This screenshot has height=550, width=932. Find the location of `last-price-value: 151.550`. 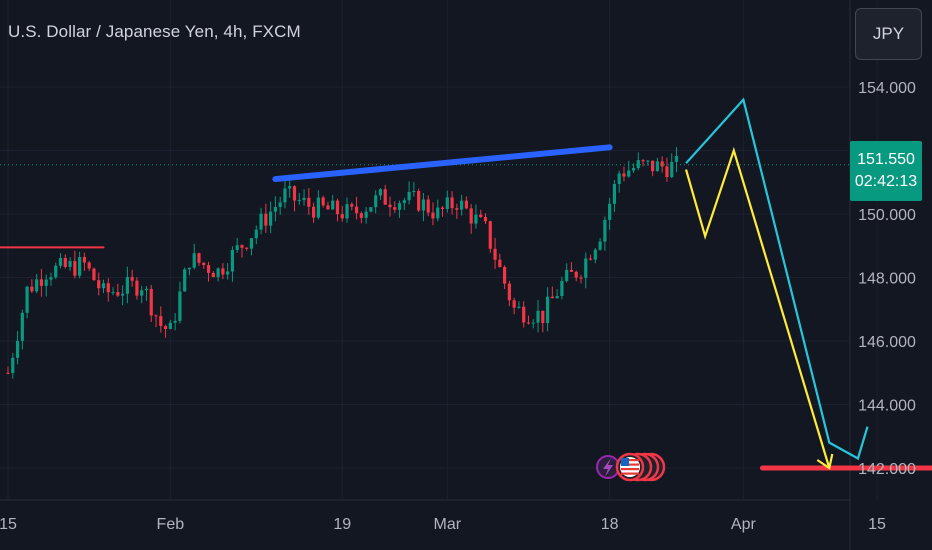

last-price-value: 151.550 is located at coordinates (886, 159).